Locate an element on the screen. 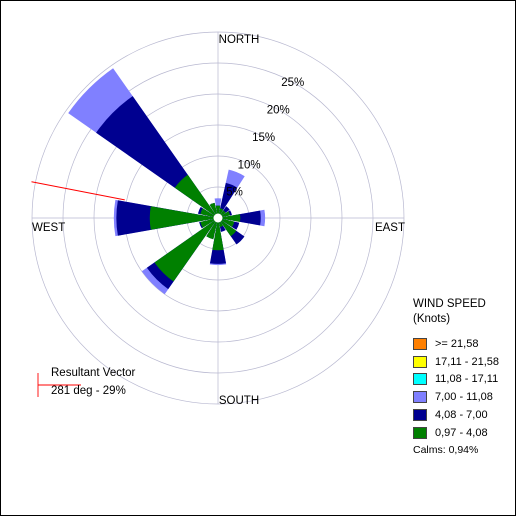  resultant-vector-box: Resultant Vector 281 deg - 29% is located at coordinates (87, 382).